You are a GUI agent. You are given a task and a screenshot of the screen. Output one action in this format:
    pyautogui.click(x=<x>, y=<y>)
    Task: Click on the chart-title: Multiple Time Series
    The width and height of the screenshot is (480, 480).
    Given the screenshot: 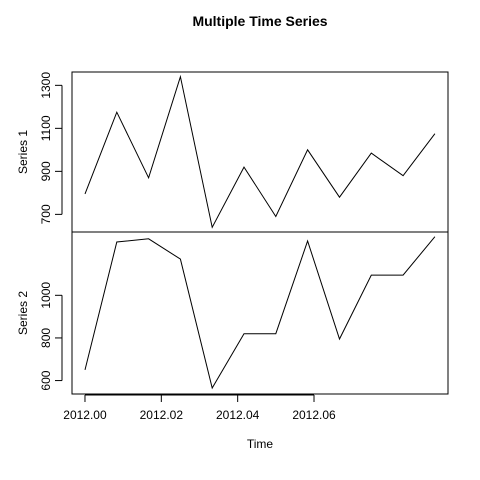 What is the action you would take?
    pyautogui.click(x=259, y=21)
    